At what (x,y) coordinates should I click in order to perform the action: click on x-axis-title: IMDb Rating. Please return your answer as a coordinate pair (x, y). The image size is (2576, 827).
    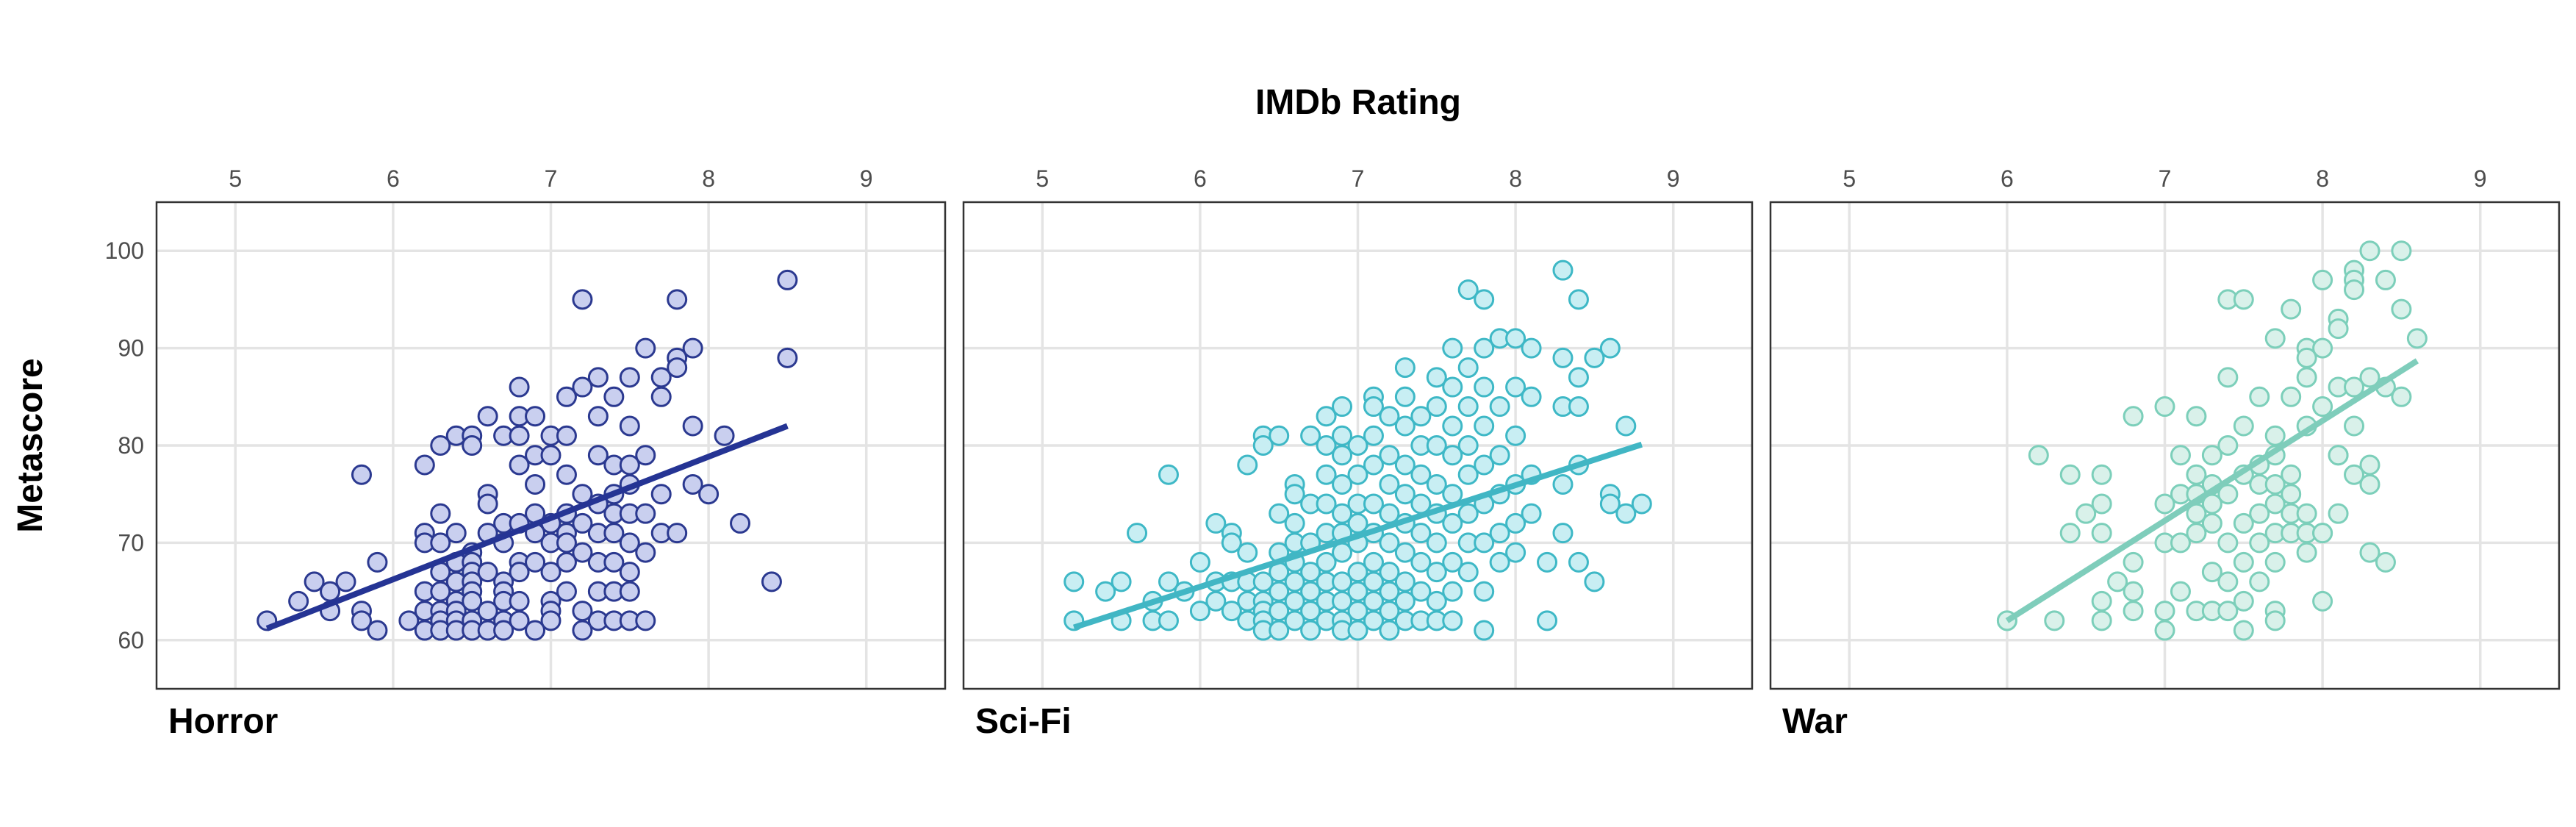
    Looking at the image, I should click on (1358, 103).